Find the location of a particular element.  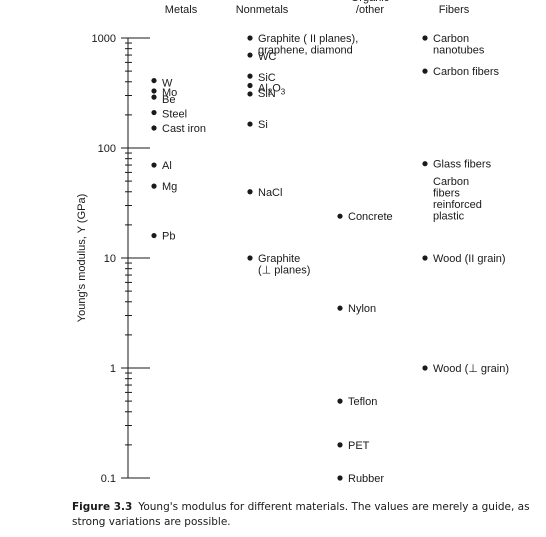

point-label: fibers is located at coordinates (446, 194).